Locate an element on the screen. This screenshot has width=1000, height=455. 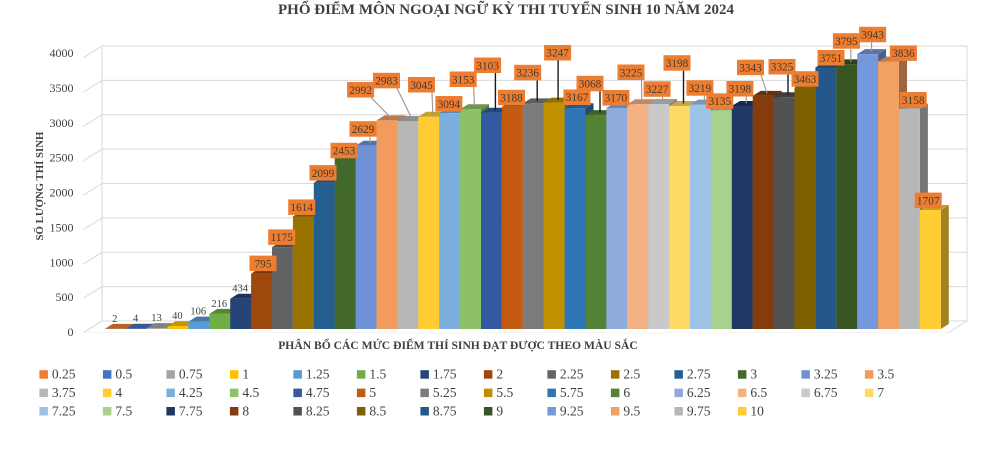
svg-text: 3.75 is located at coordinates (64, 392).